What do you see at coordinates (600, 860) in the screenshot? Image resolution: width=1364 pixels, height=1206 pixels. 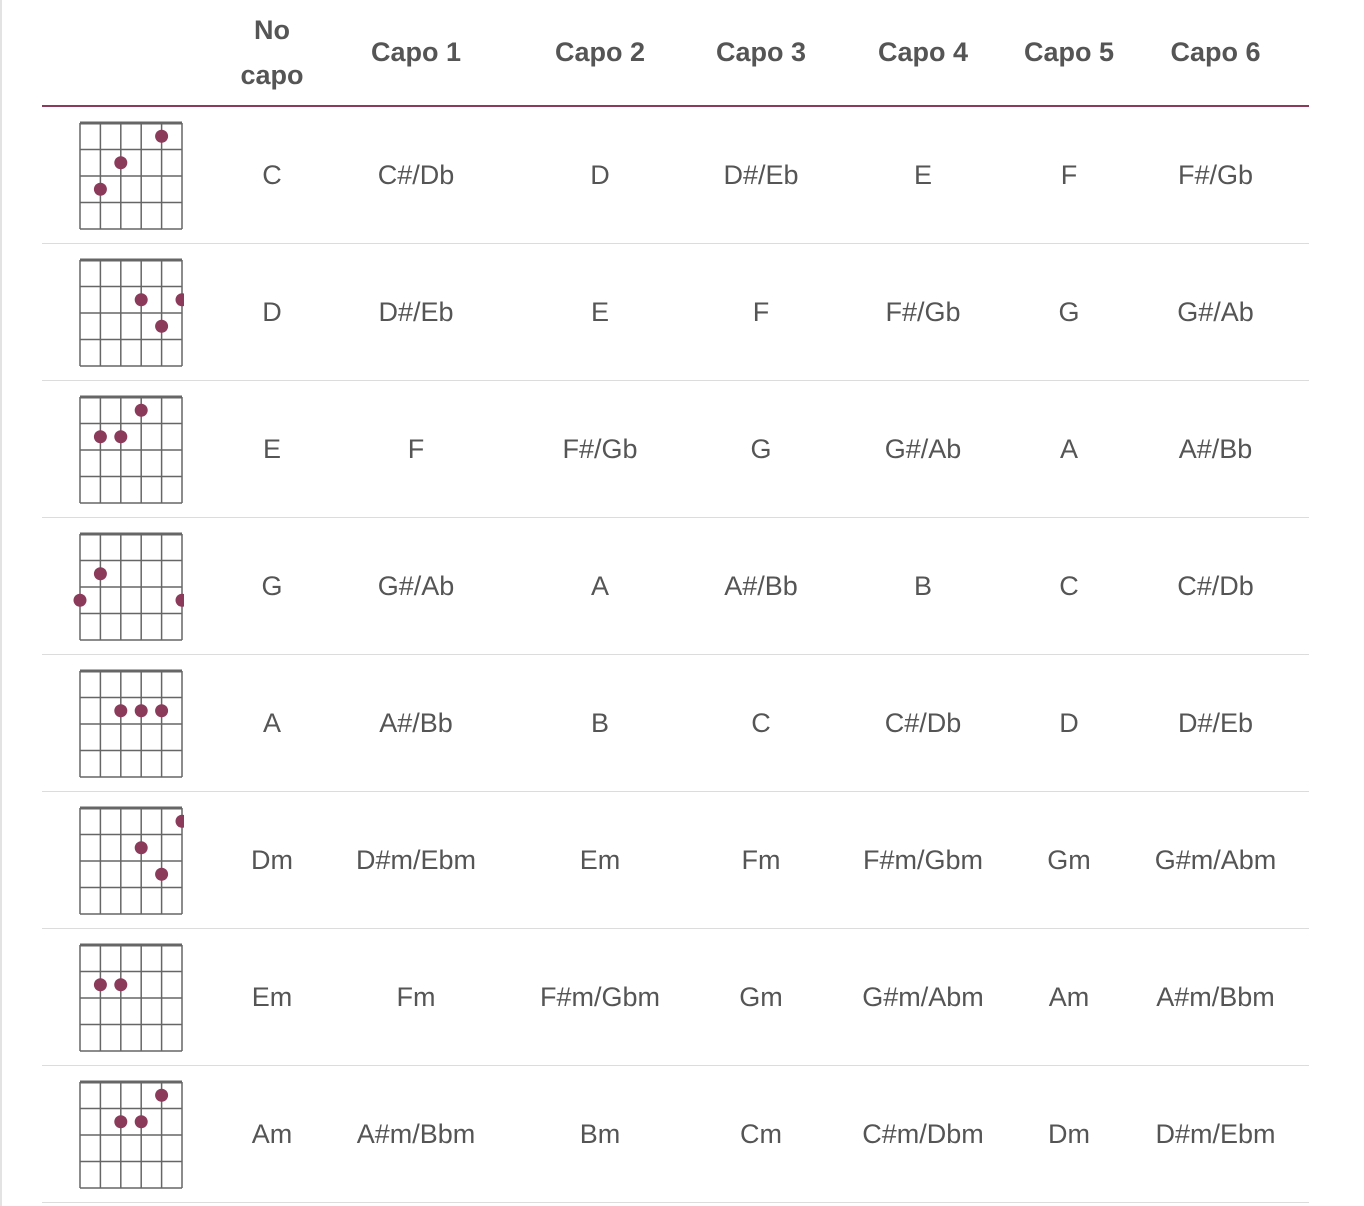 I see `chord-capo-2: Em` at bounding box center [600, 860].